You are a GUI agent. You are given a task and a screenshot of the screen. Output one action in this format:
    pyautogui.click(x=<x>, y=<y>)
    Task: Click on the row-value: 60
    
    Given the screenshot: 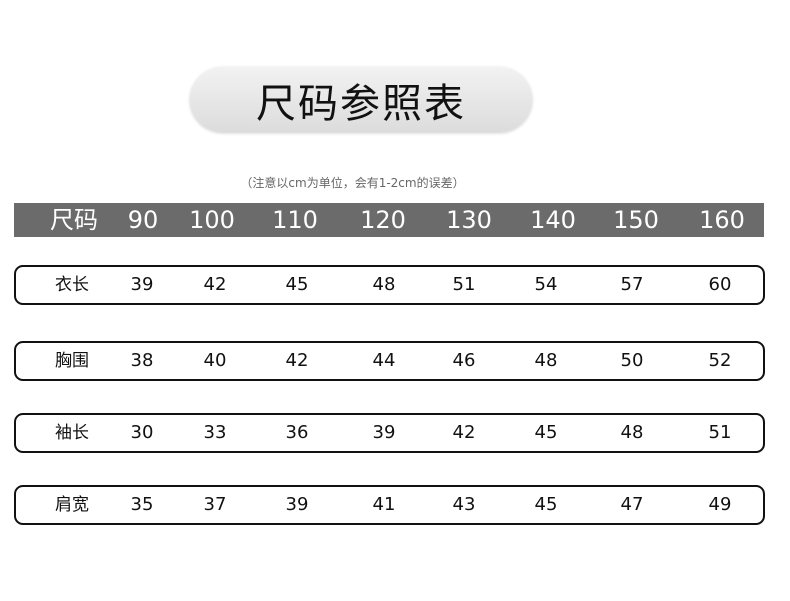 What is the action you would take?
    pyautogui.click(x=720, y=284)
    